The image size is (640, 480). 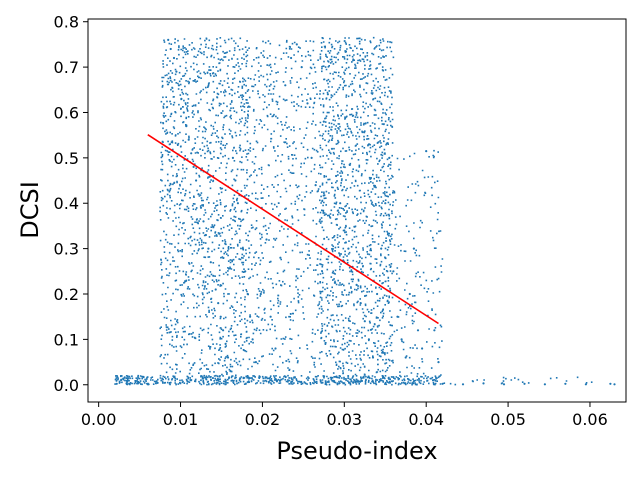 What do you see at coordinates (66, 112) in the screenshot?
I see `y-tick-label: 0.6` at bounding box center [66, 112].